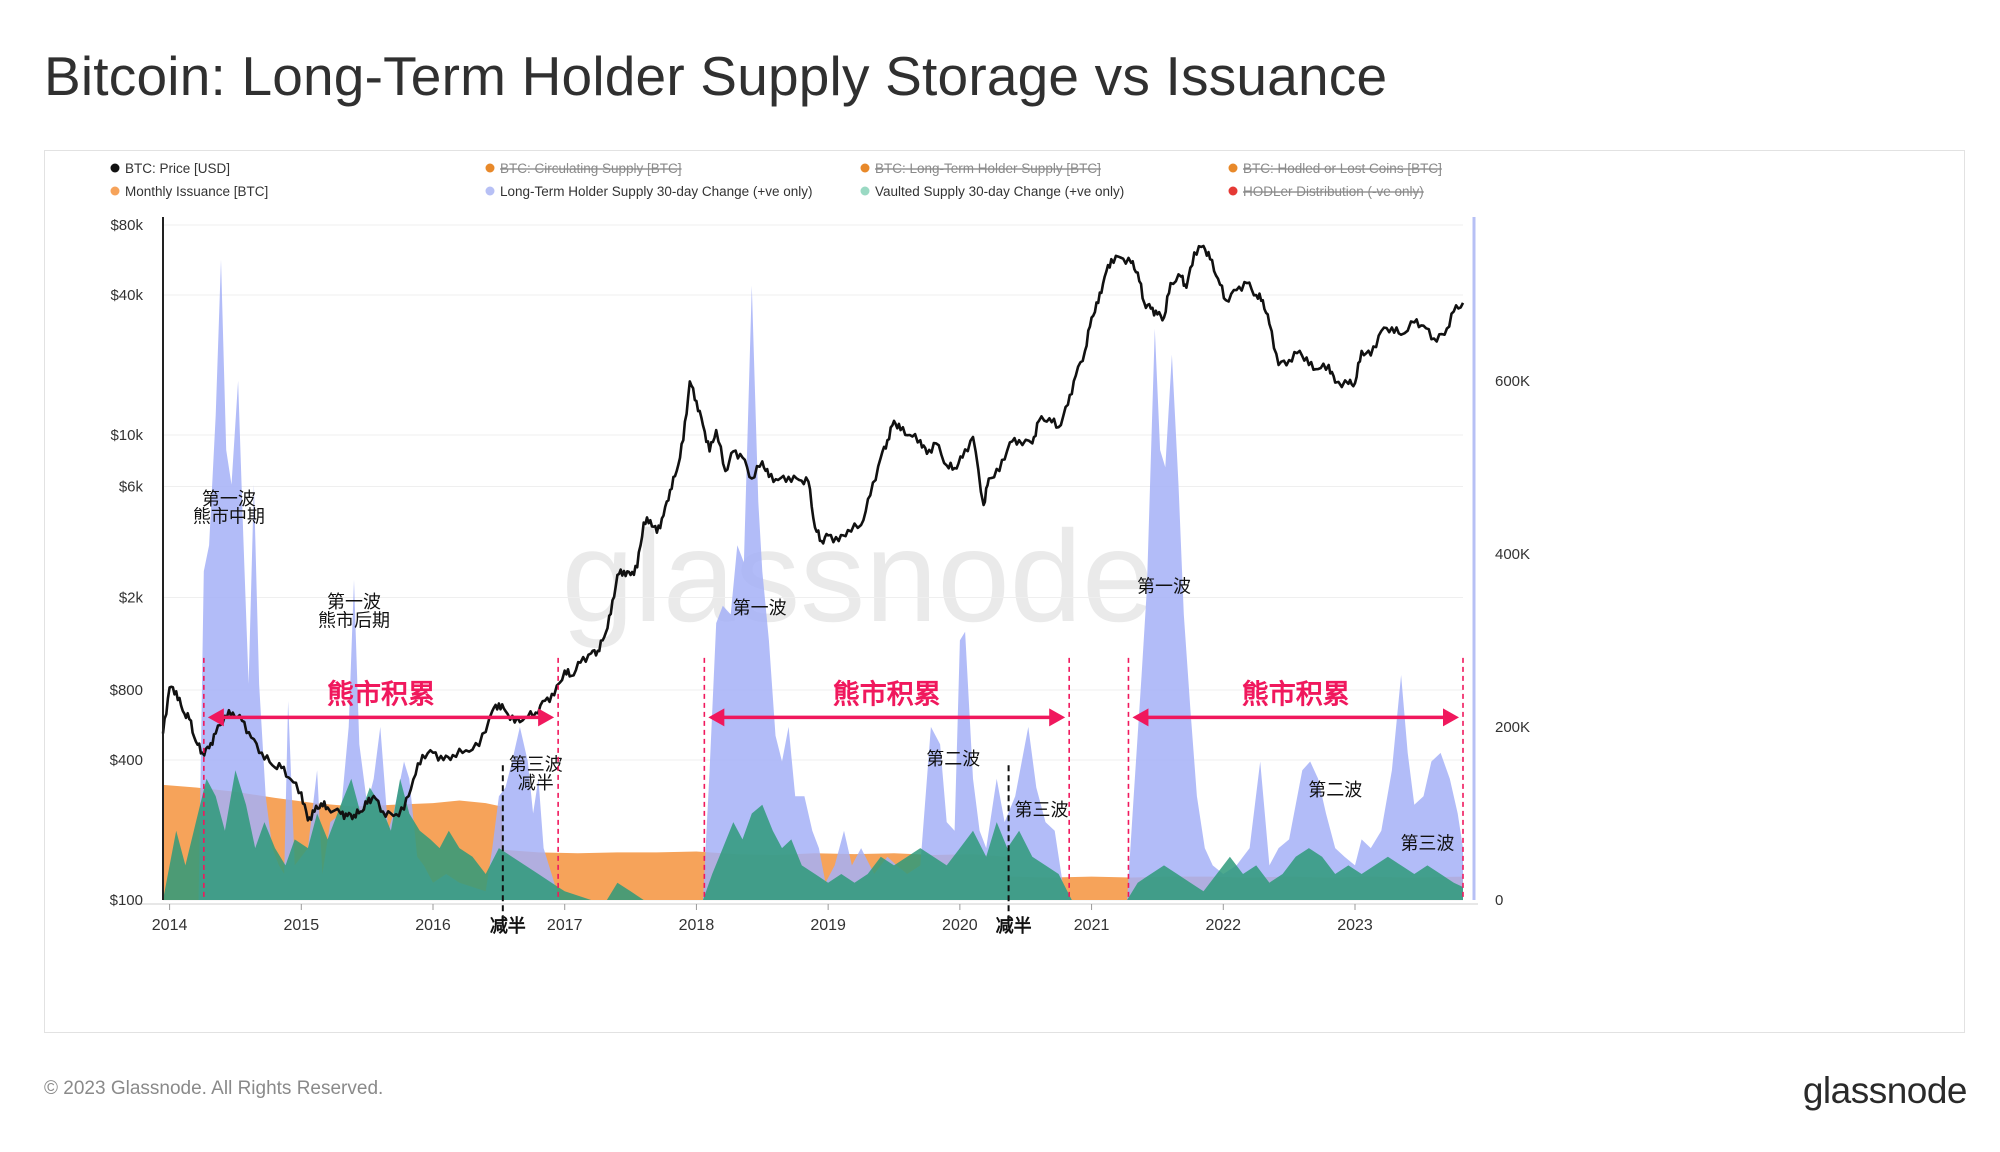 This screenshot has height=1152, width=2000. I want to click on legend-label: BTC: Long-Term Holder Supply [BTC], so click(988, 168).